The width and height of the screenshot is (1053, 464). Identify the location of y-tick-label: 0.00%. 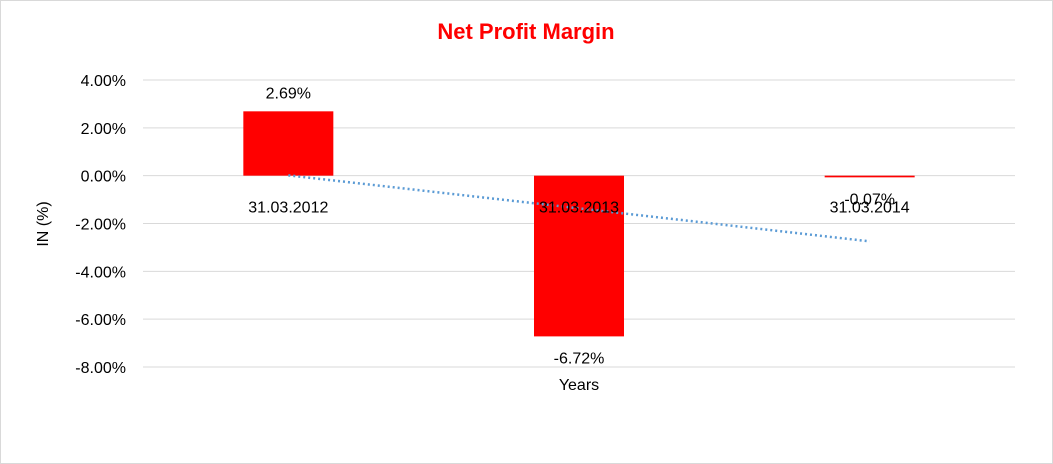
(103, 177).